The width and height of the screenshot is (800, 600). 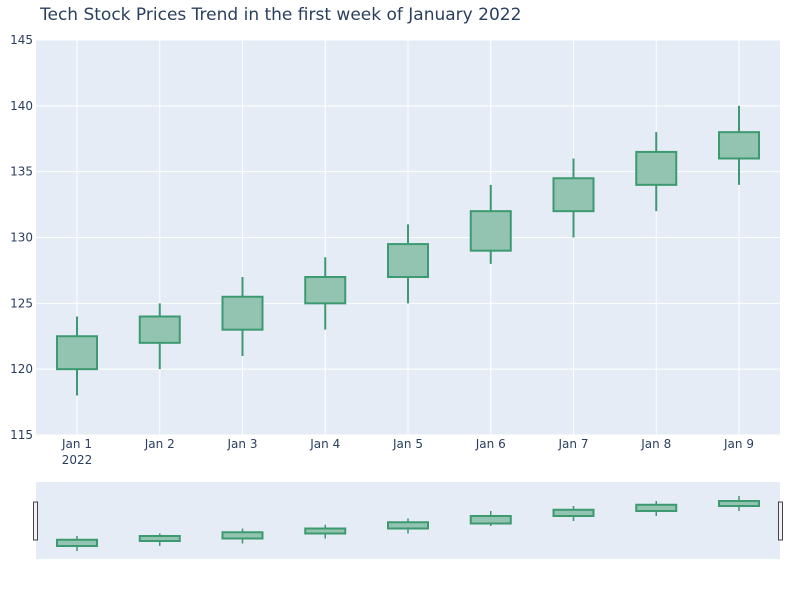 What do you see at coordinates (21, 369) in the screenshot?
I see `y-tick-label: 120` at bounding box center [21, 369].